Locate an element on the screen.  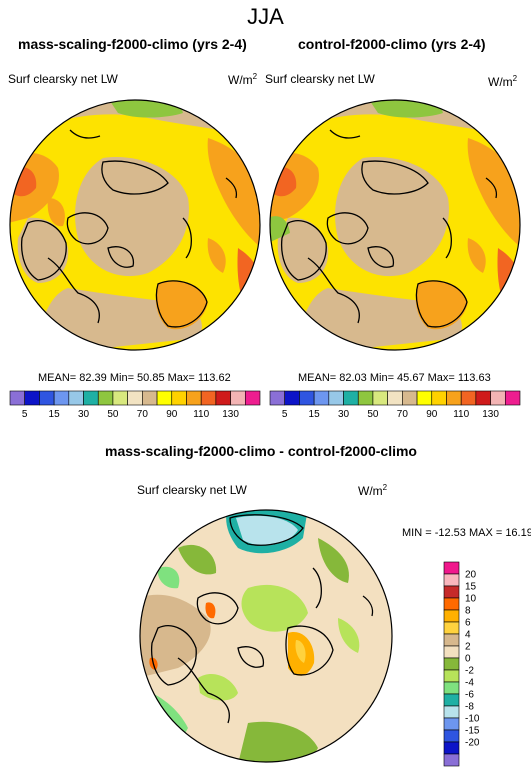
left-colorbar-tick-label: 50 is located at coordinates (113, 414).